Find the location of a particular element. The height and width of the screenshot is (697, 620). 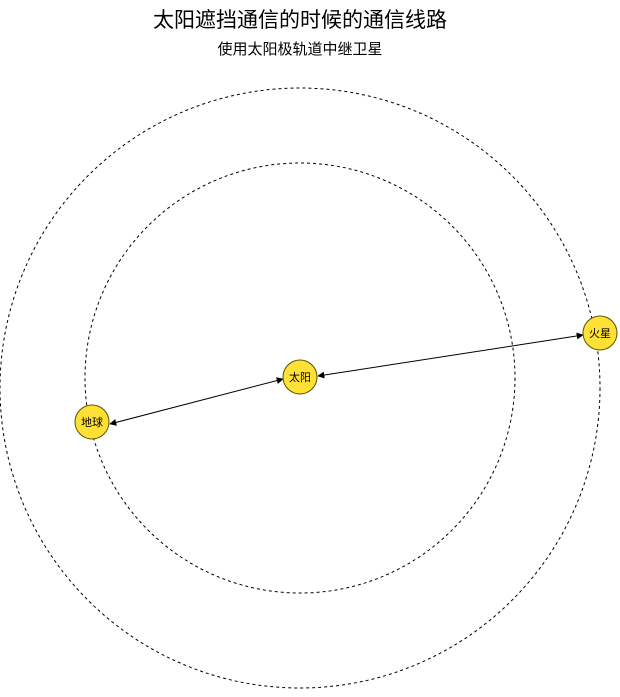

sun-label: 太阳 is located at coordinates (300, 377).